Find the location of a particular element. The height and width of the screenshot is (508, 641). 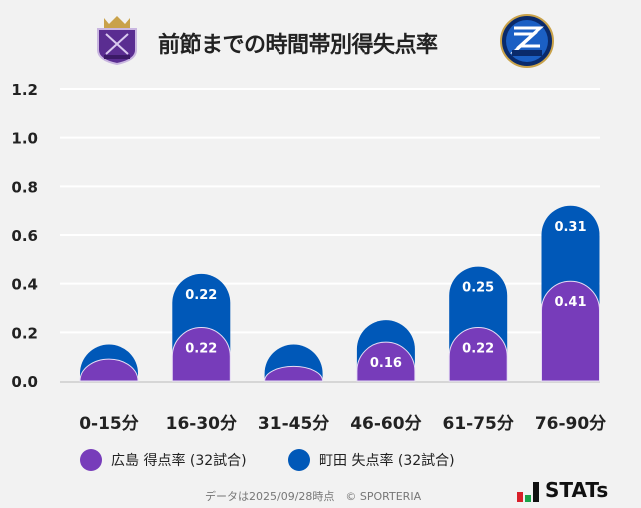

x-tick-label: 31-45分 is located at coordinates (293, 424).